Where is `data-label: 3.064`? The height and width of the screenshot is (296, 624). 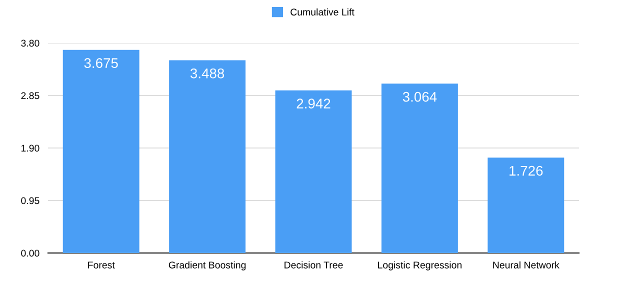 data-label: 3.064 is located at coordinates (419, 97).